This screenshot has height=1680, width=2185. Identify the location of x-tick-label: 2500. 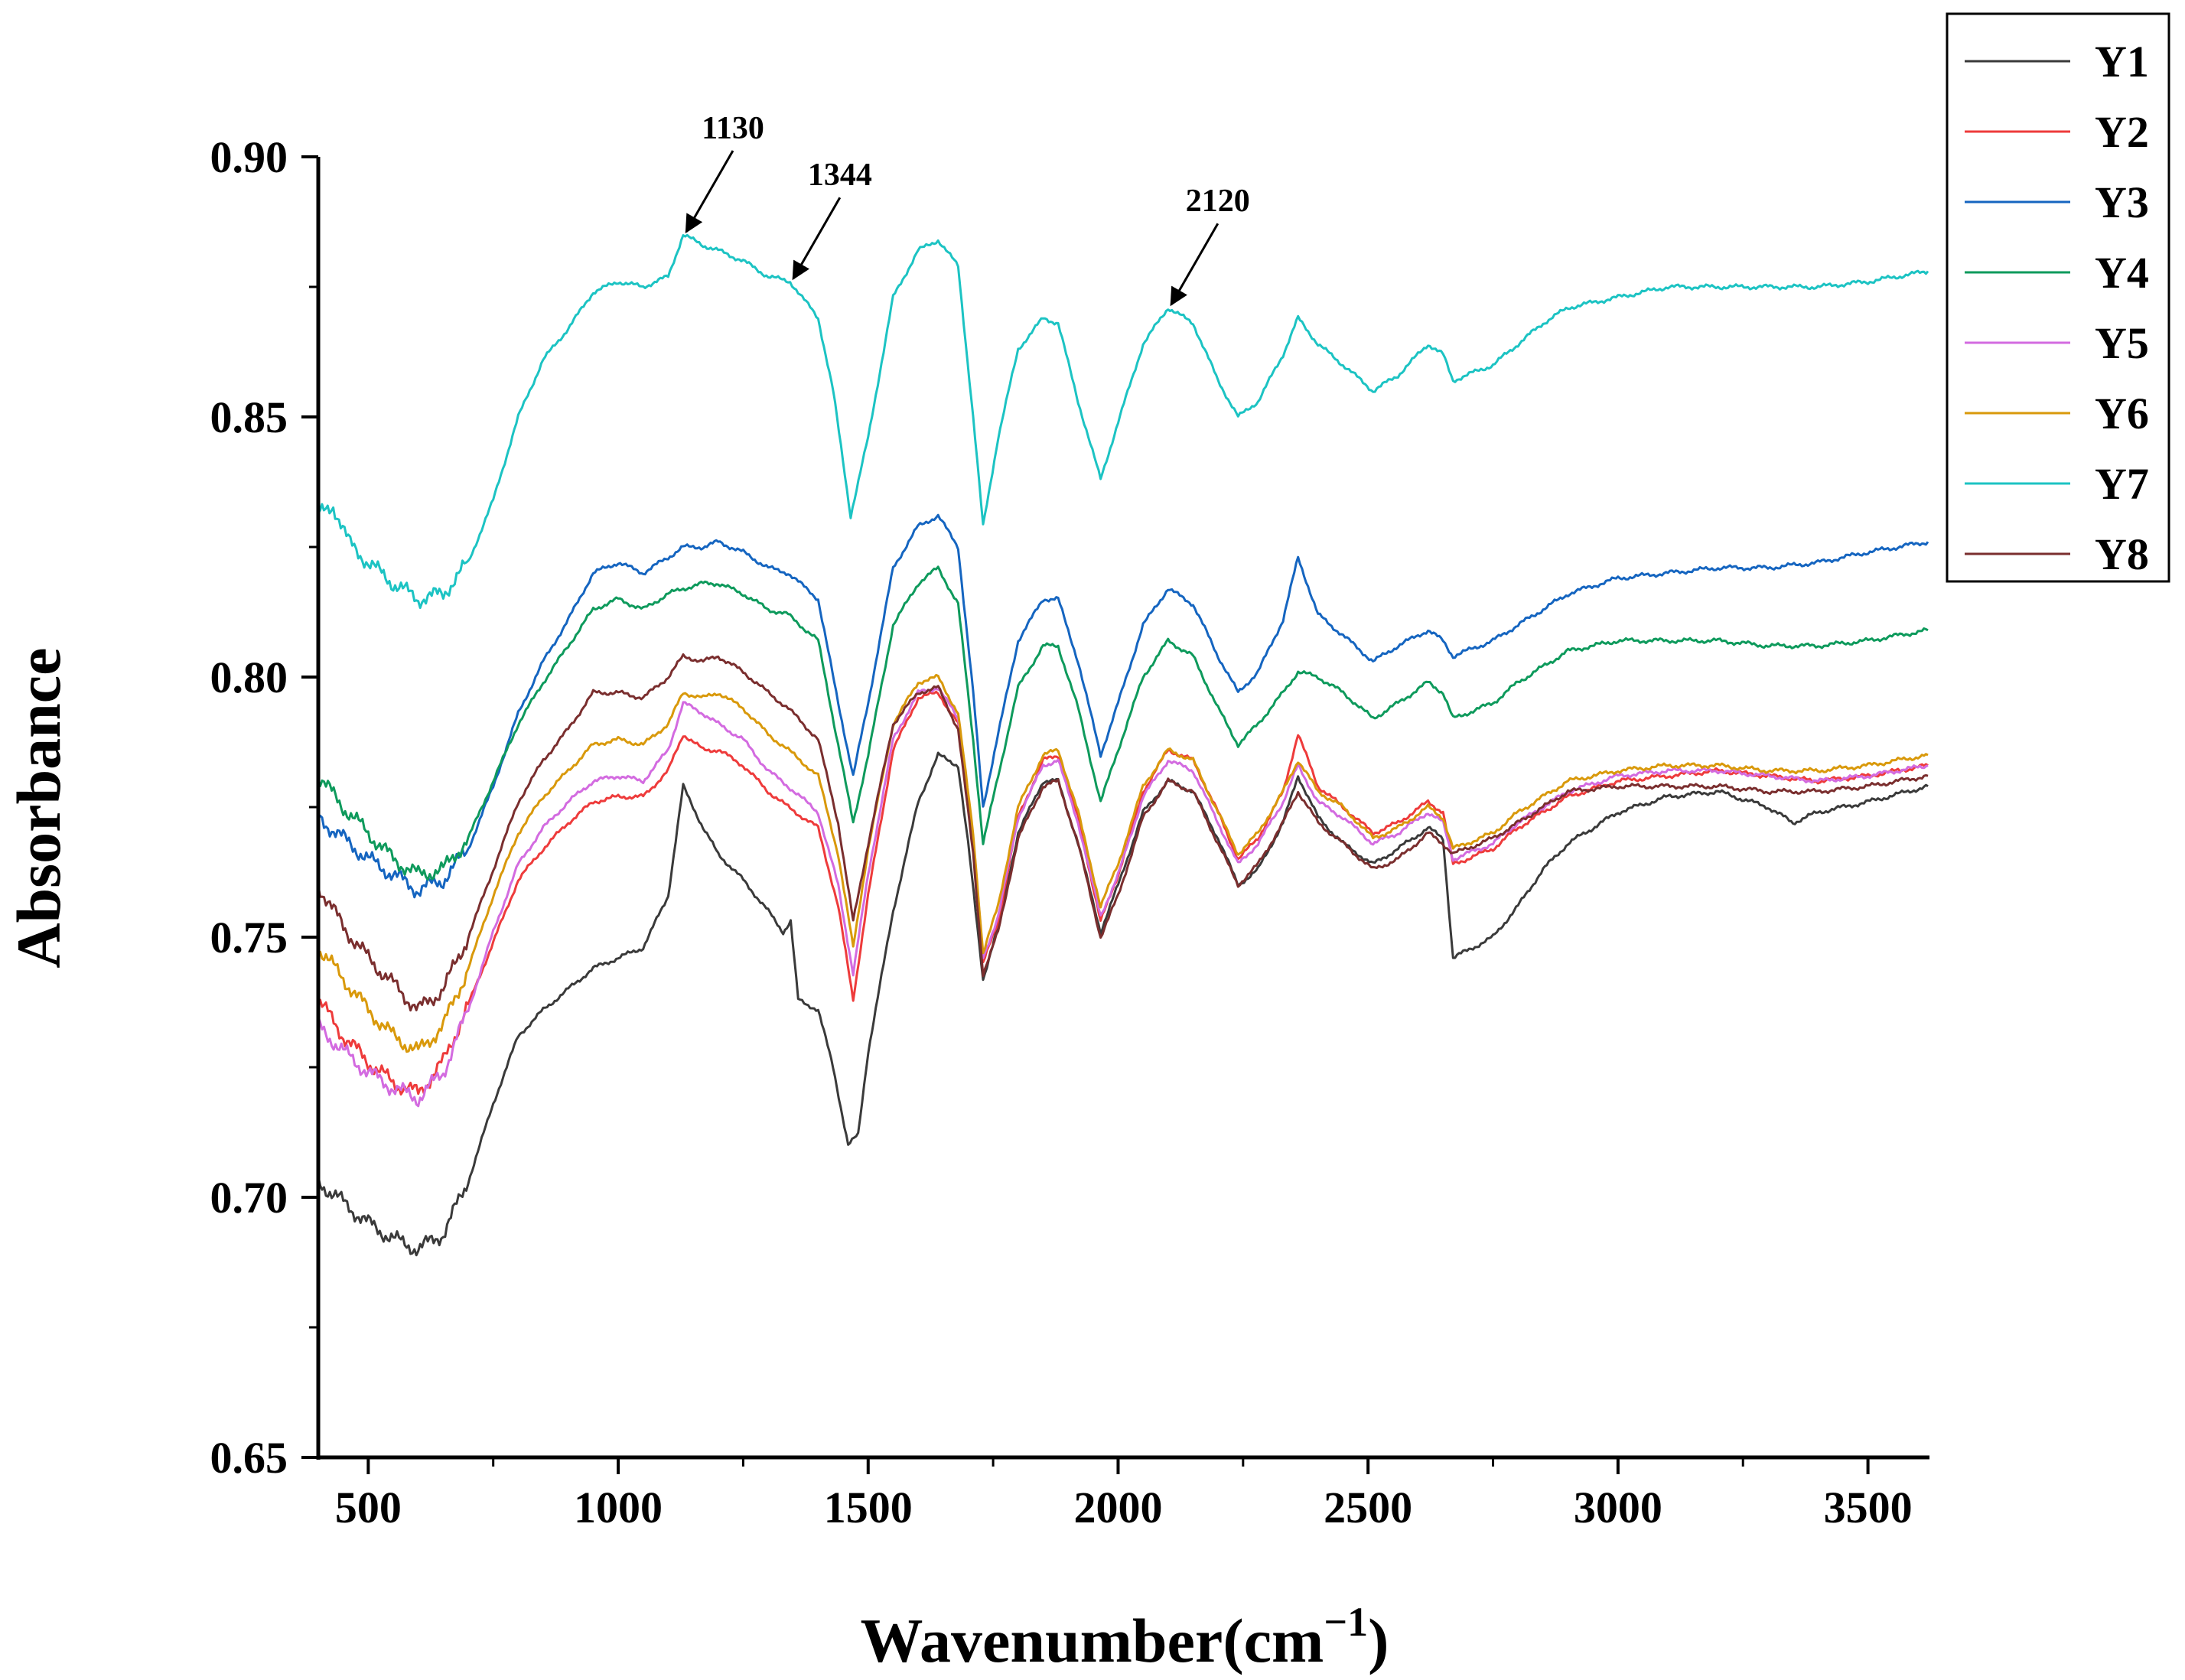
(1368, 1507).